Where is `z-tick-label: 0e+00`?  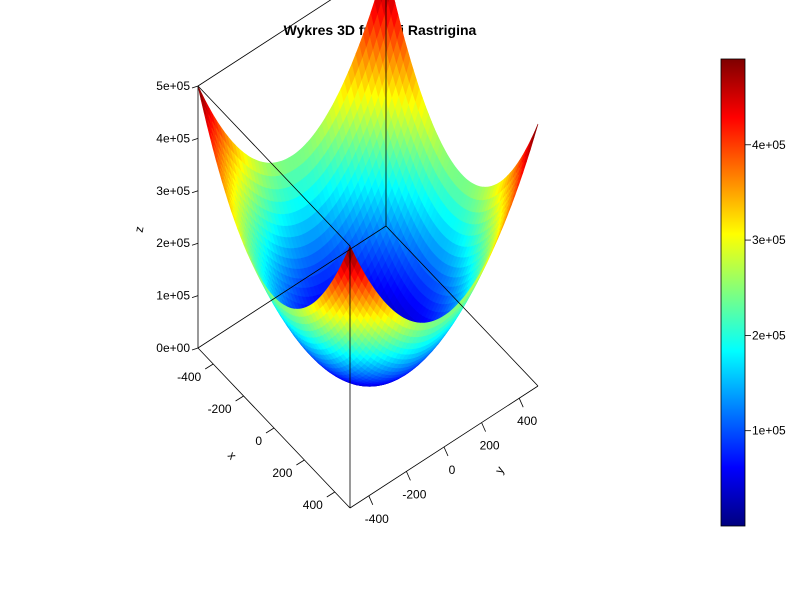
z-tick-label: 0e+00 is located at coordinates (173, 348).